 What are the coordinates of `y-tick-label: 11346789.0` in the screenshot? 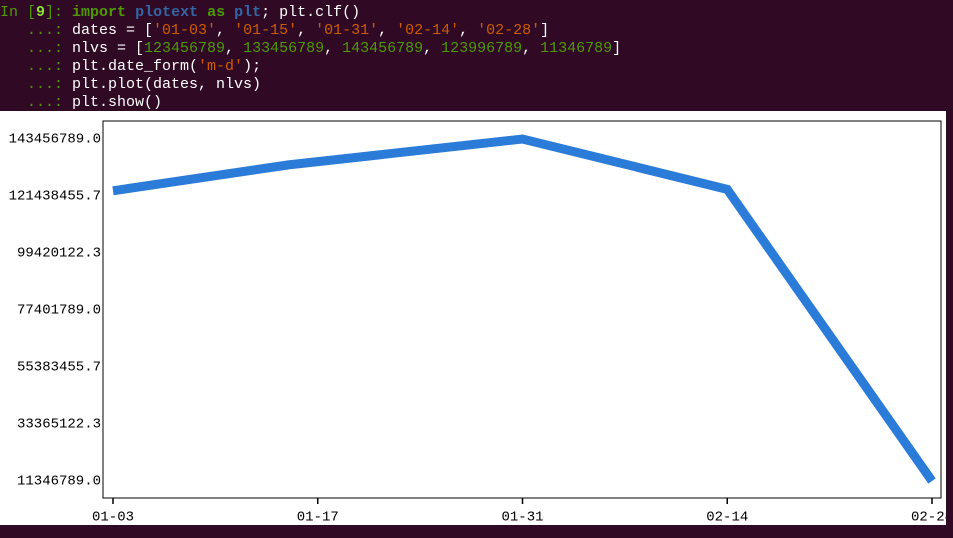 It's located at (59, 482).